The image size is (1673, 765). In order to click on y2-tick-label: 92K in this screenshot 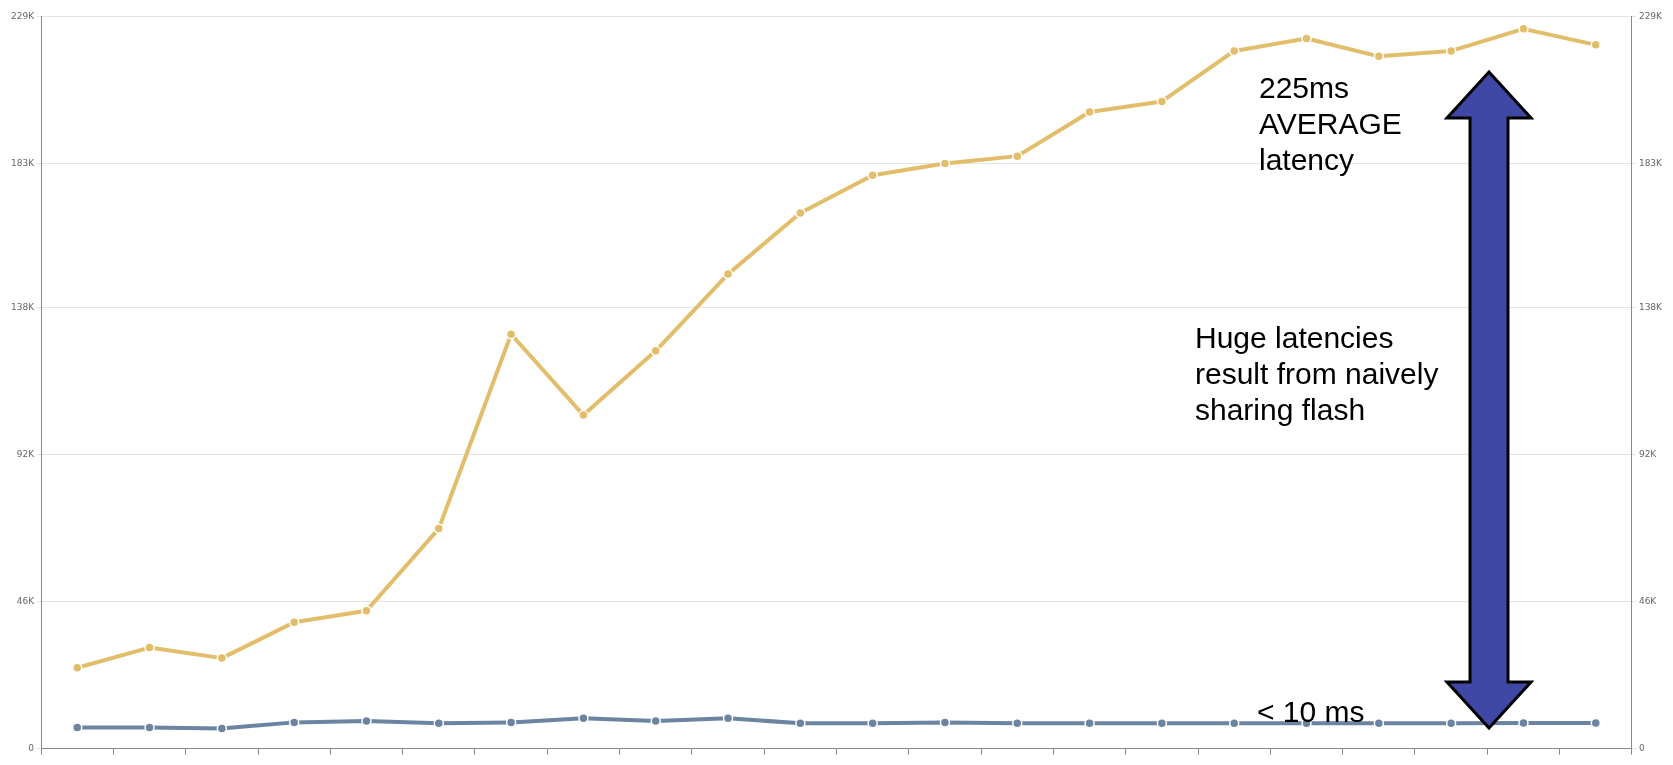, I will do `click(1648, 453)`.